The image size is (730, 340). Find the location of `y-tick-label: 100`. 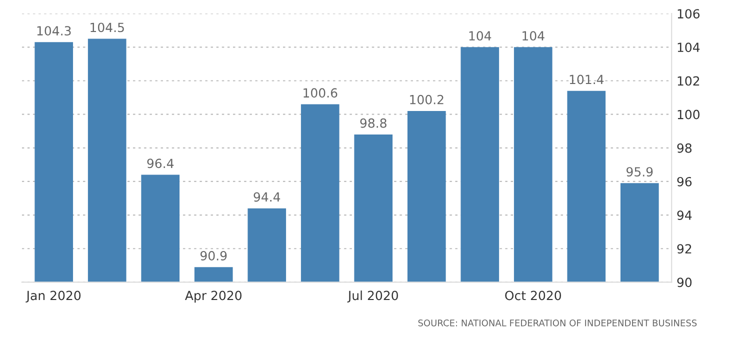

y-tick-label: 100 is located at coordinates (689, 115).